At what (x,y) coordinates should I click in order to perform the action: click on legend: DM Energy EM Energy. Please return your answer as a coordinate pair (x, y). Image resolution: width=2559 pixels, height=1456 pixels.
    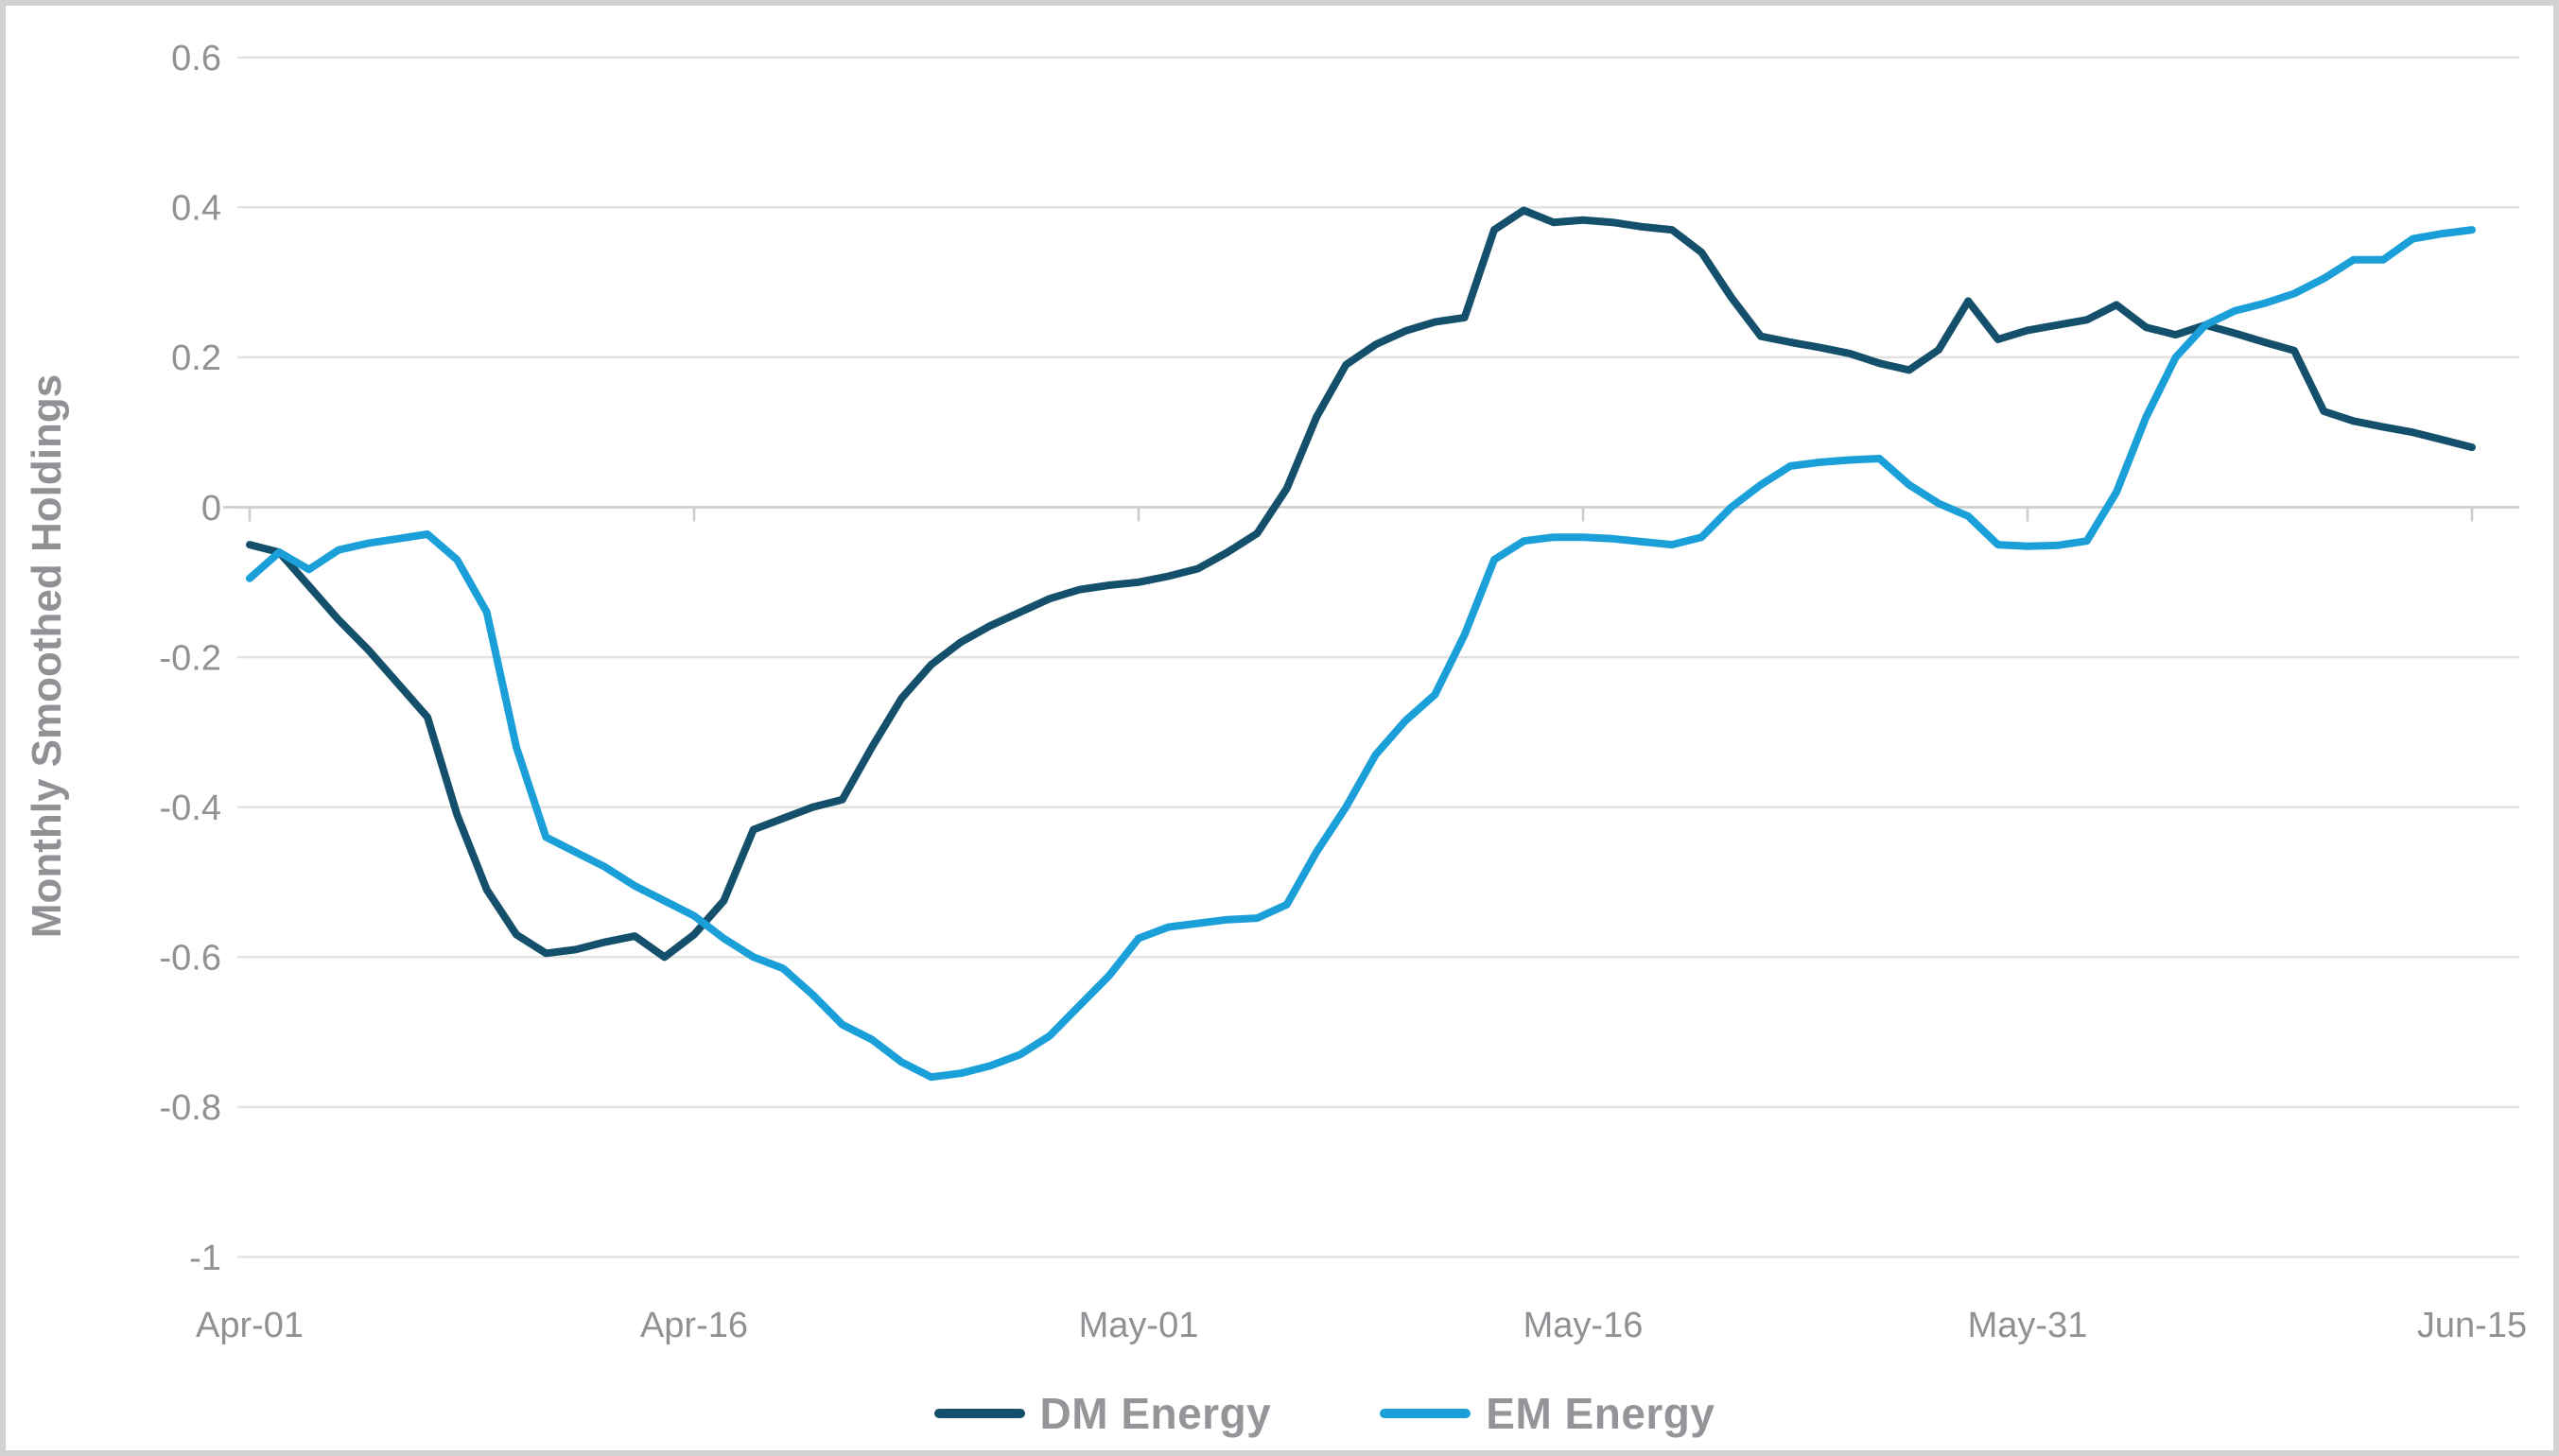
    Looking at the image, I should click on (1279, 1413).